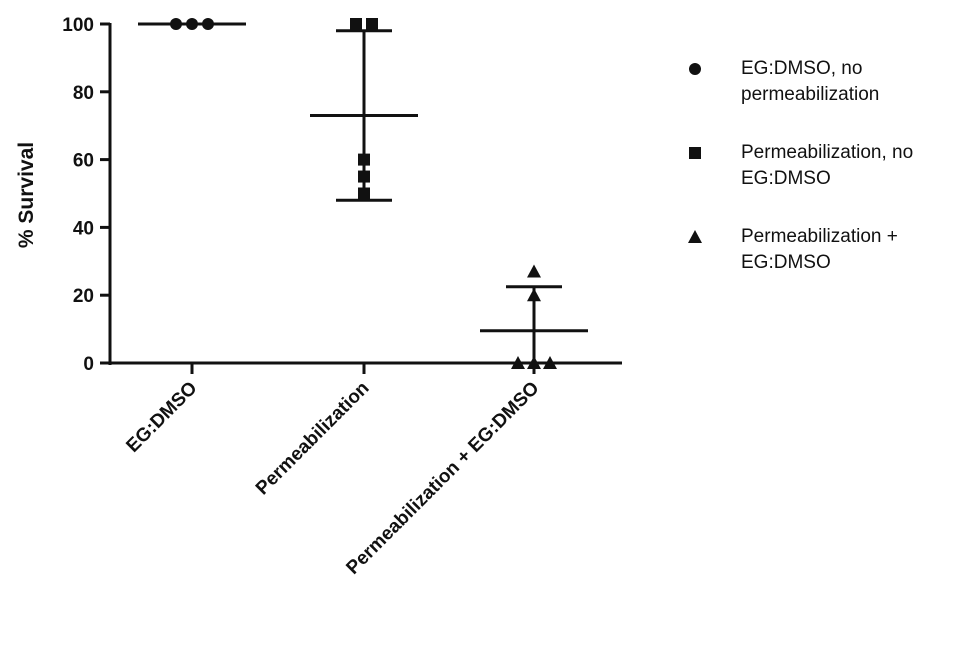  What do you see at coordinates (827, 165) in the screenshot?
I see `legend-label: Permeabilization, no EG:DMSO` at bounding box center [827, 165].